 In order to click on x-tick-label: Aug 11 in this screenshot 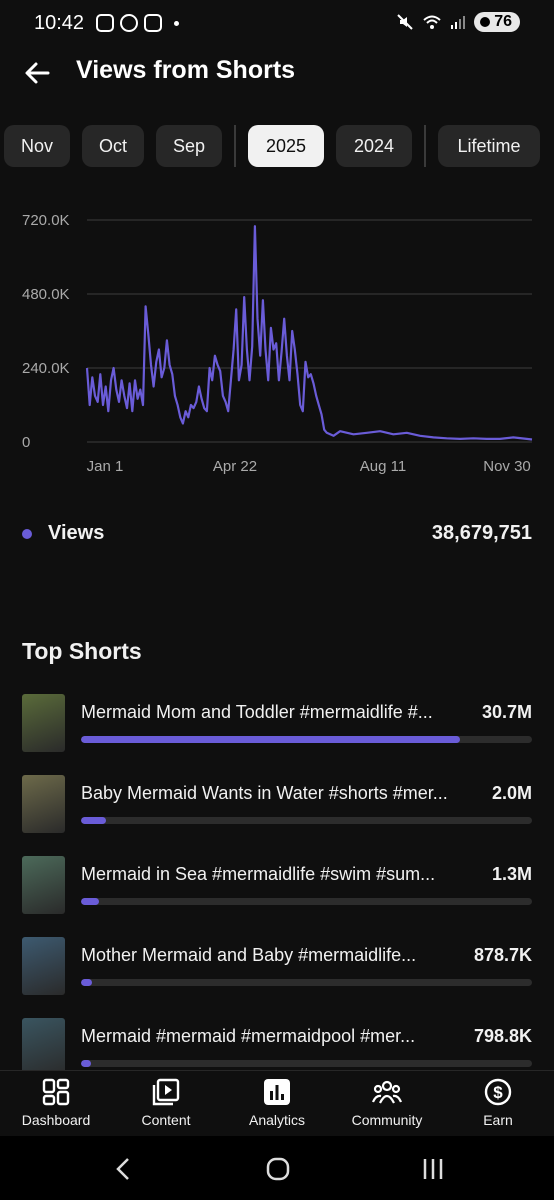, I will do `click(383, 466)`.